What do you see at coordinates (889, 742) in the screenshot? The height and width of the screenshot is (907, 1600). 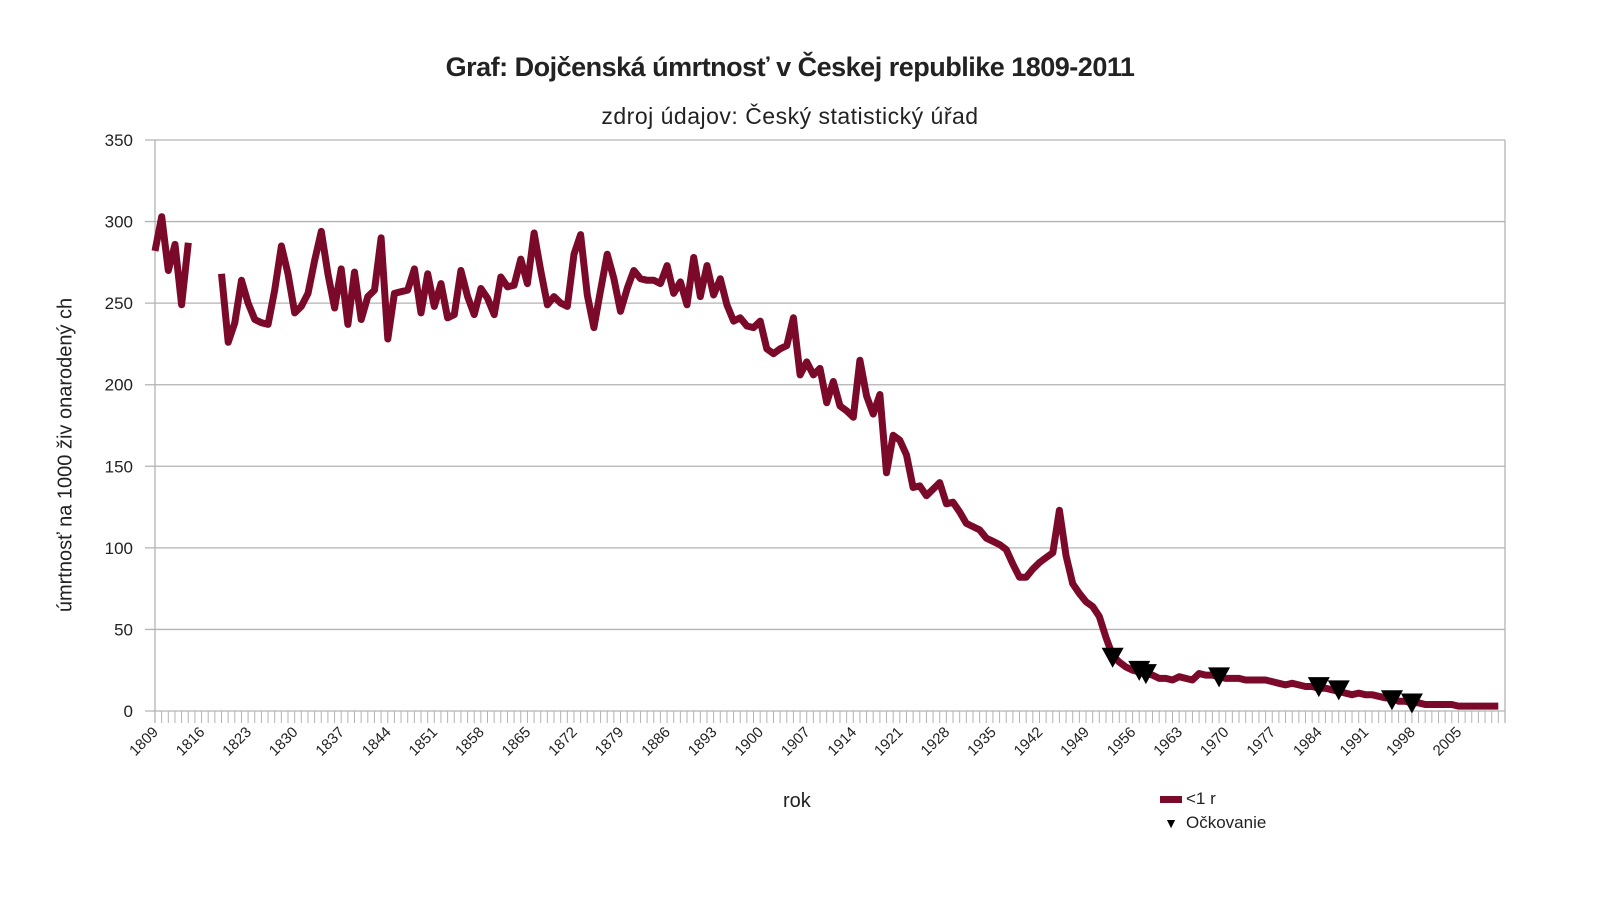 I see `x-tick-label: 1921` at bounding box center [889, 742].